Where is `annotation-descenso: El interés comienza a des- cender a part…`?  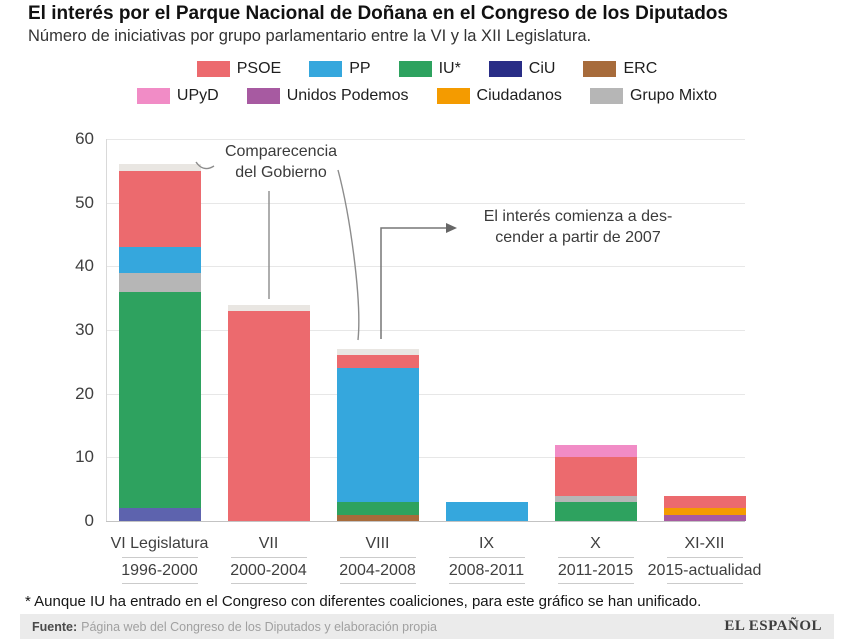
annotation-descenso: El interés comienza a des- cender a part… is located at coordinates (578, 227).